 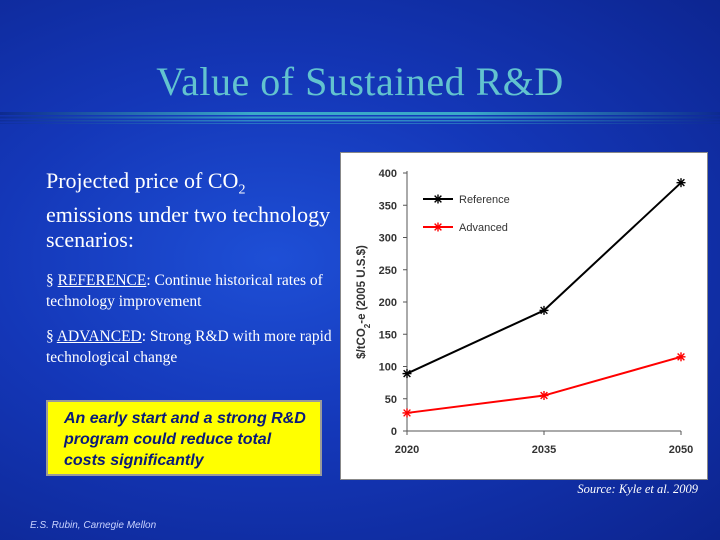 What do you see at coordinates (681, 450) in the screenshot?
I see `x-tick-label: 2050` at bounding box center [681, 450].